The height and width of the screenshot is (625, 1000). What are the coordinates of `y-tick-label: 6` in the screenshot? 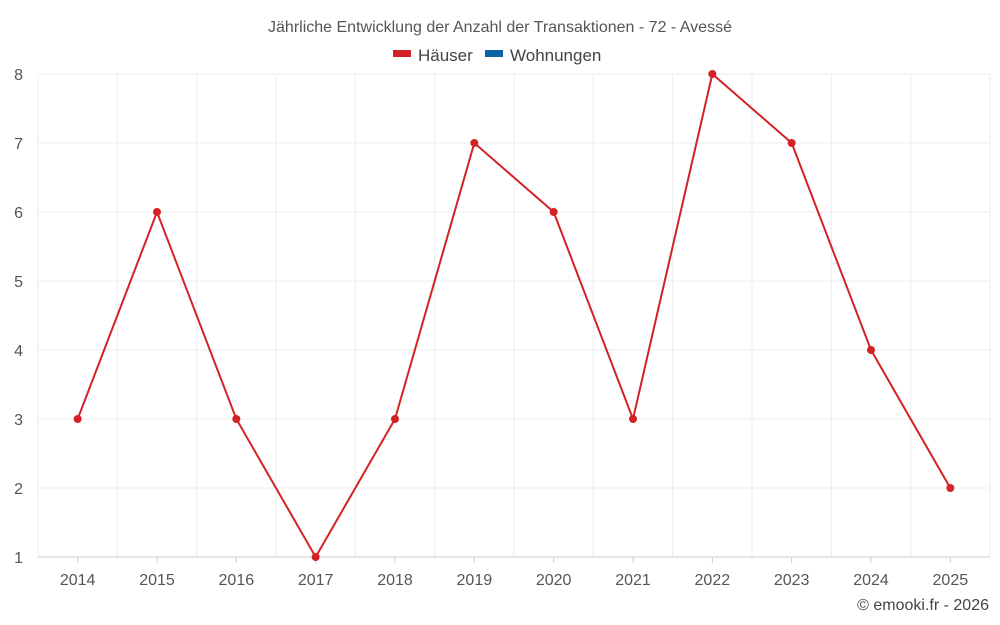 It's located at (18, 213).